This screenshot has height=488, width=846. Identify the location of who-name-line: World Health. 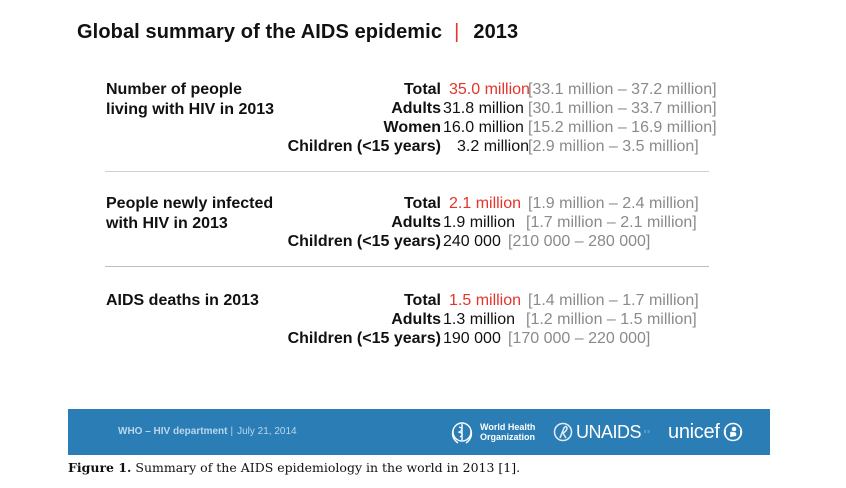
(508, 427).